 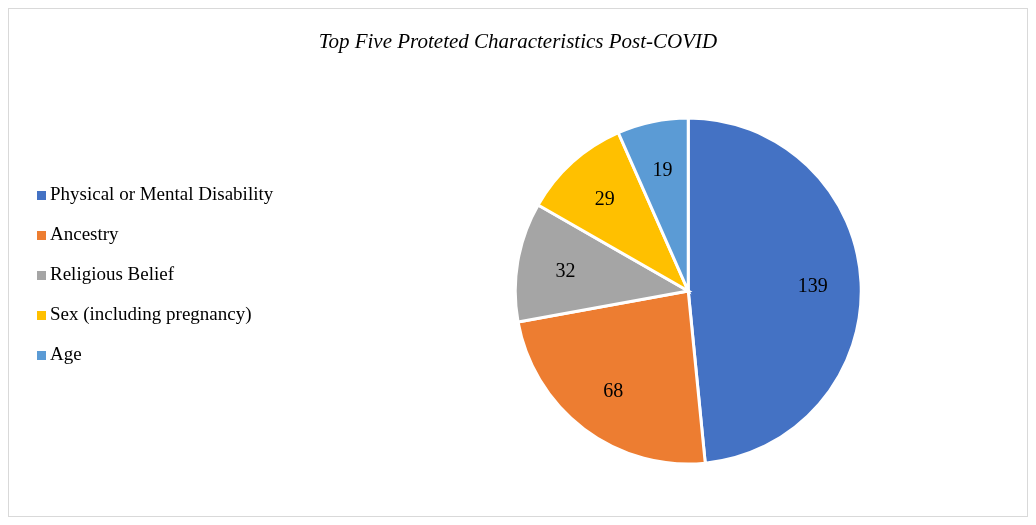 I want to click on data-label: 139, so click(x=812, y=284).